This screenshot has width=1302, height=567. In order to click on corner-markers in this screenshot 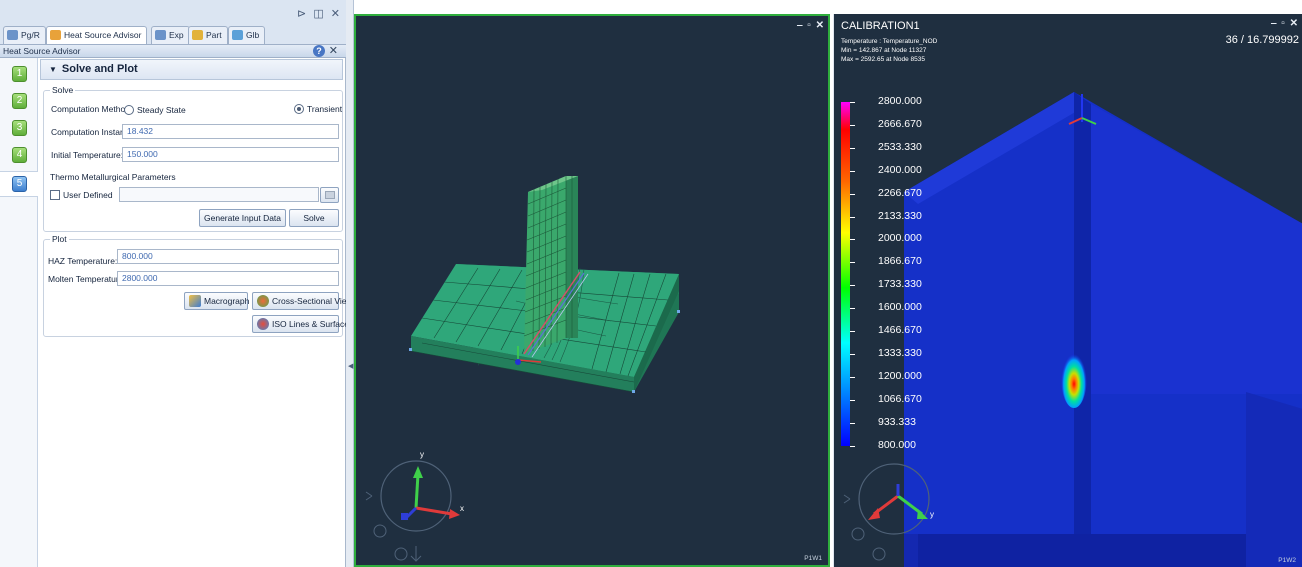, I will do `click(544, 351)`.